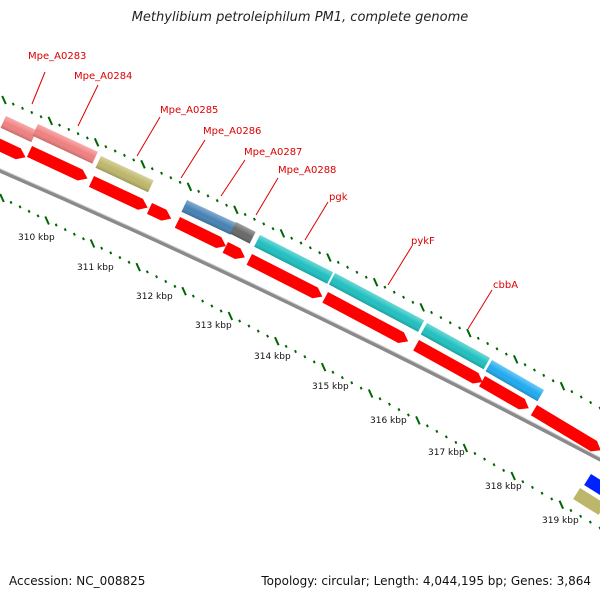 This screenshot has width=600, height=600. What do you see at coordinates (505, 285) in the screenshot?
I see `gene-label-cbba: cbbA` at bounding box center [505, 285].